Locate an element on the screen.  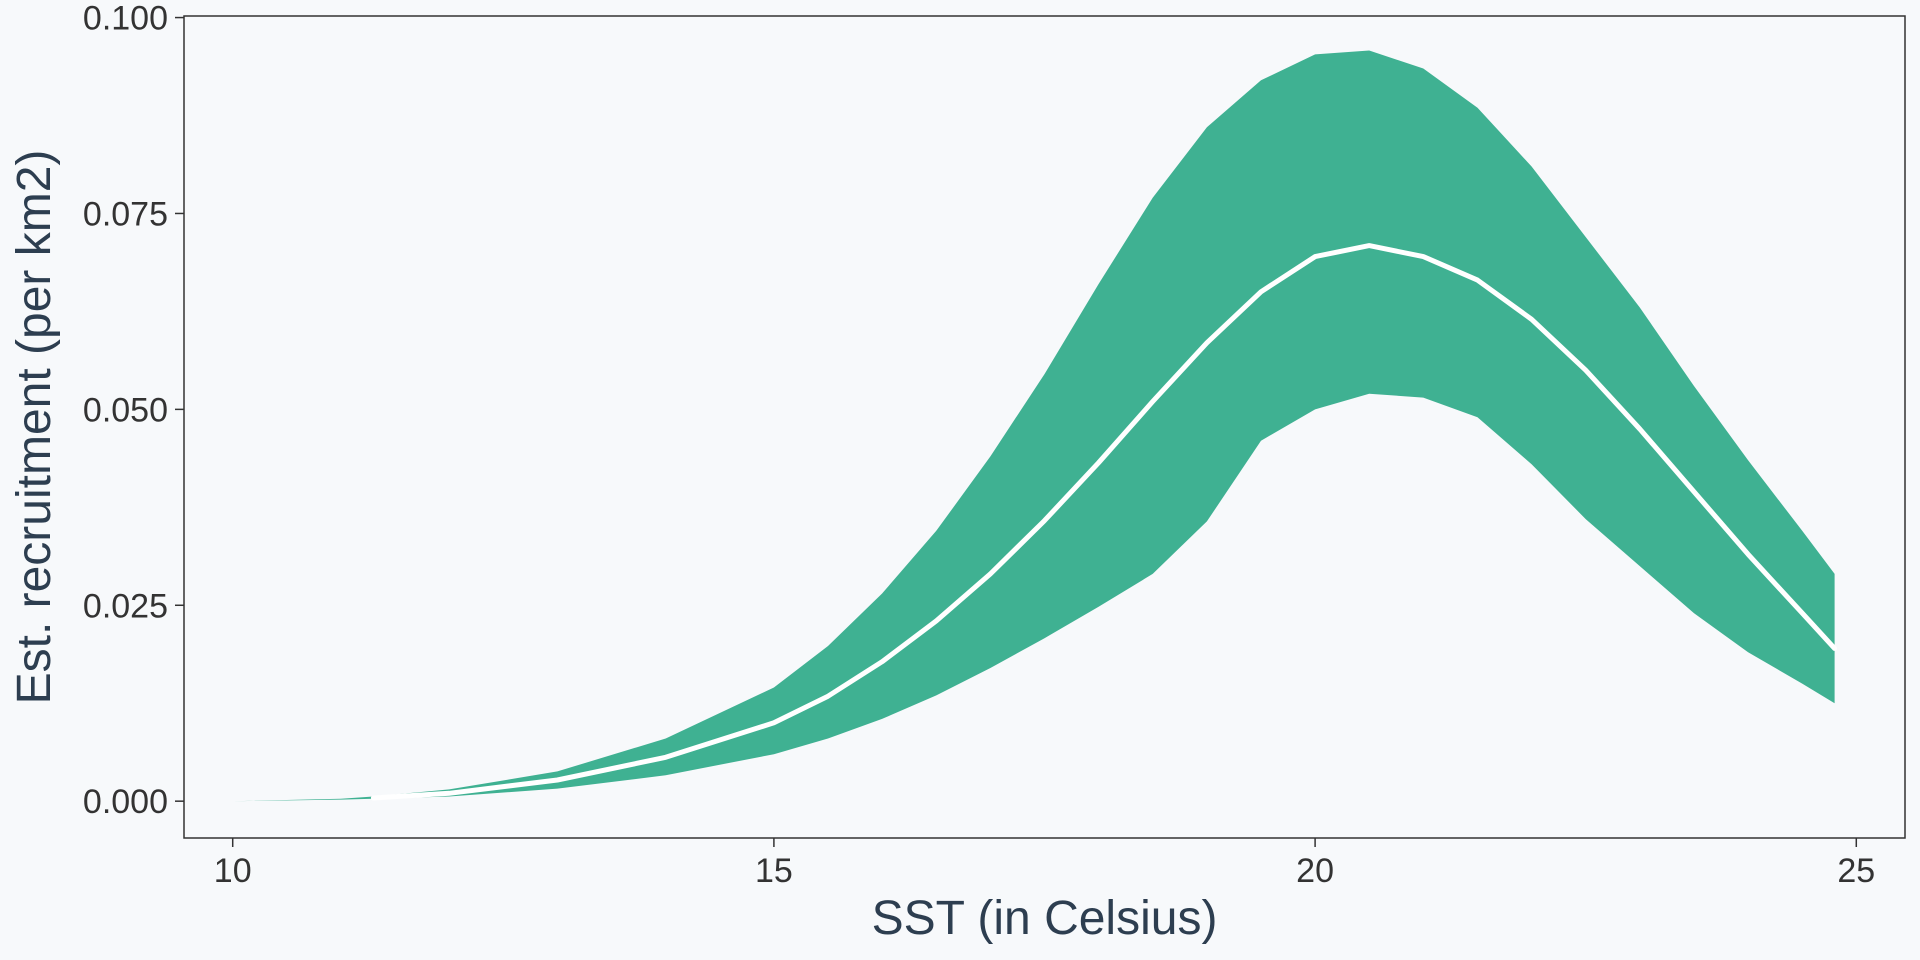
y-tick-label: 0.000 is located at coordinates (125, 802).